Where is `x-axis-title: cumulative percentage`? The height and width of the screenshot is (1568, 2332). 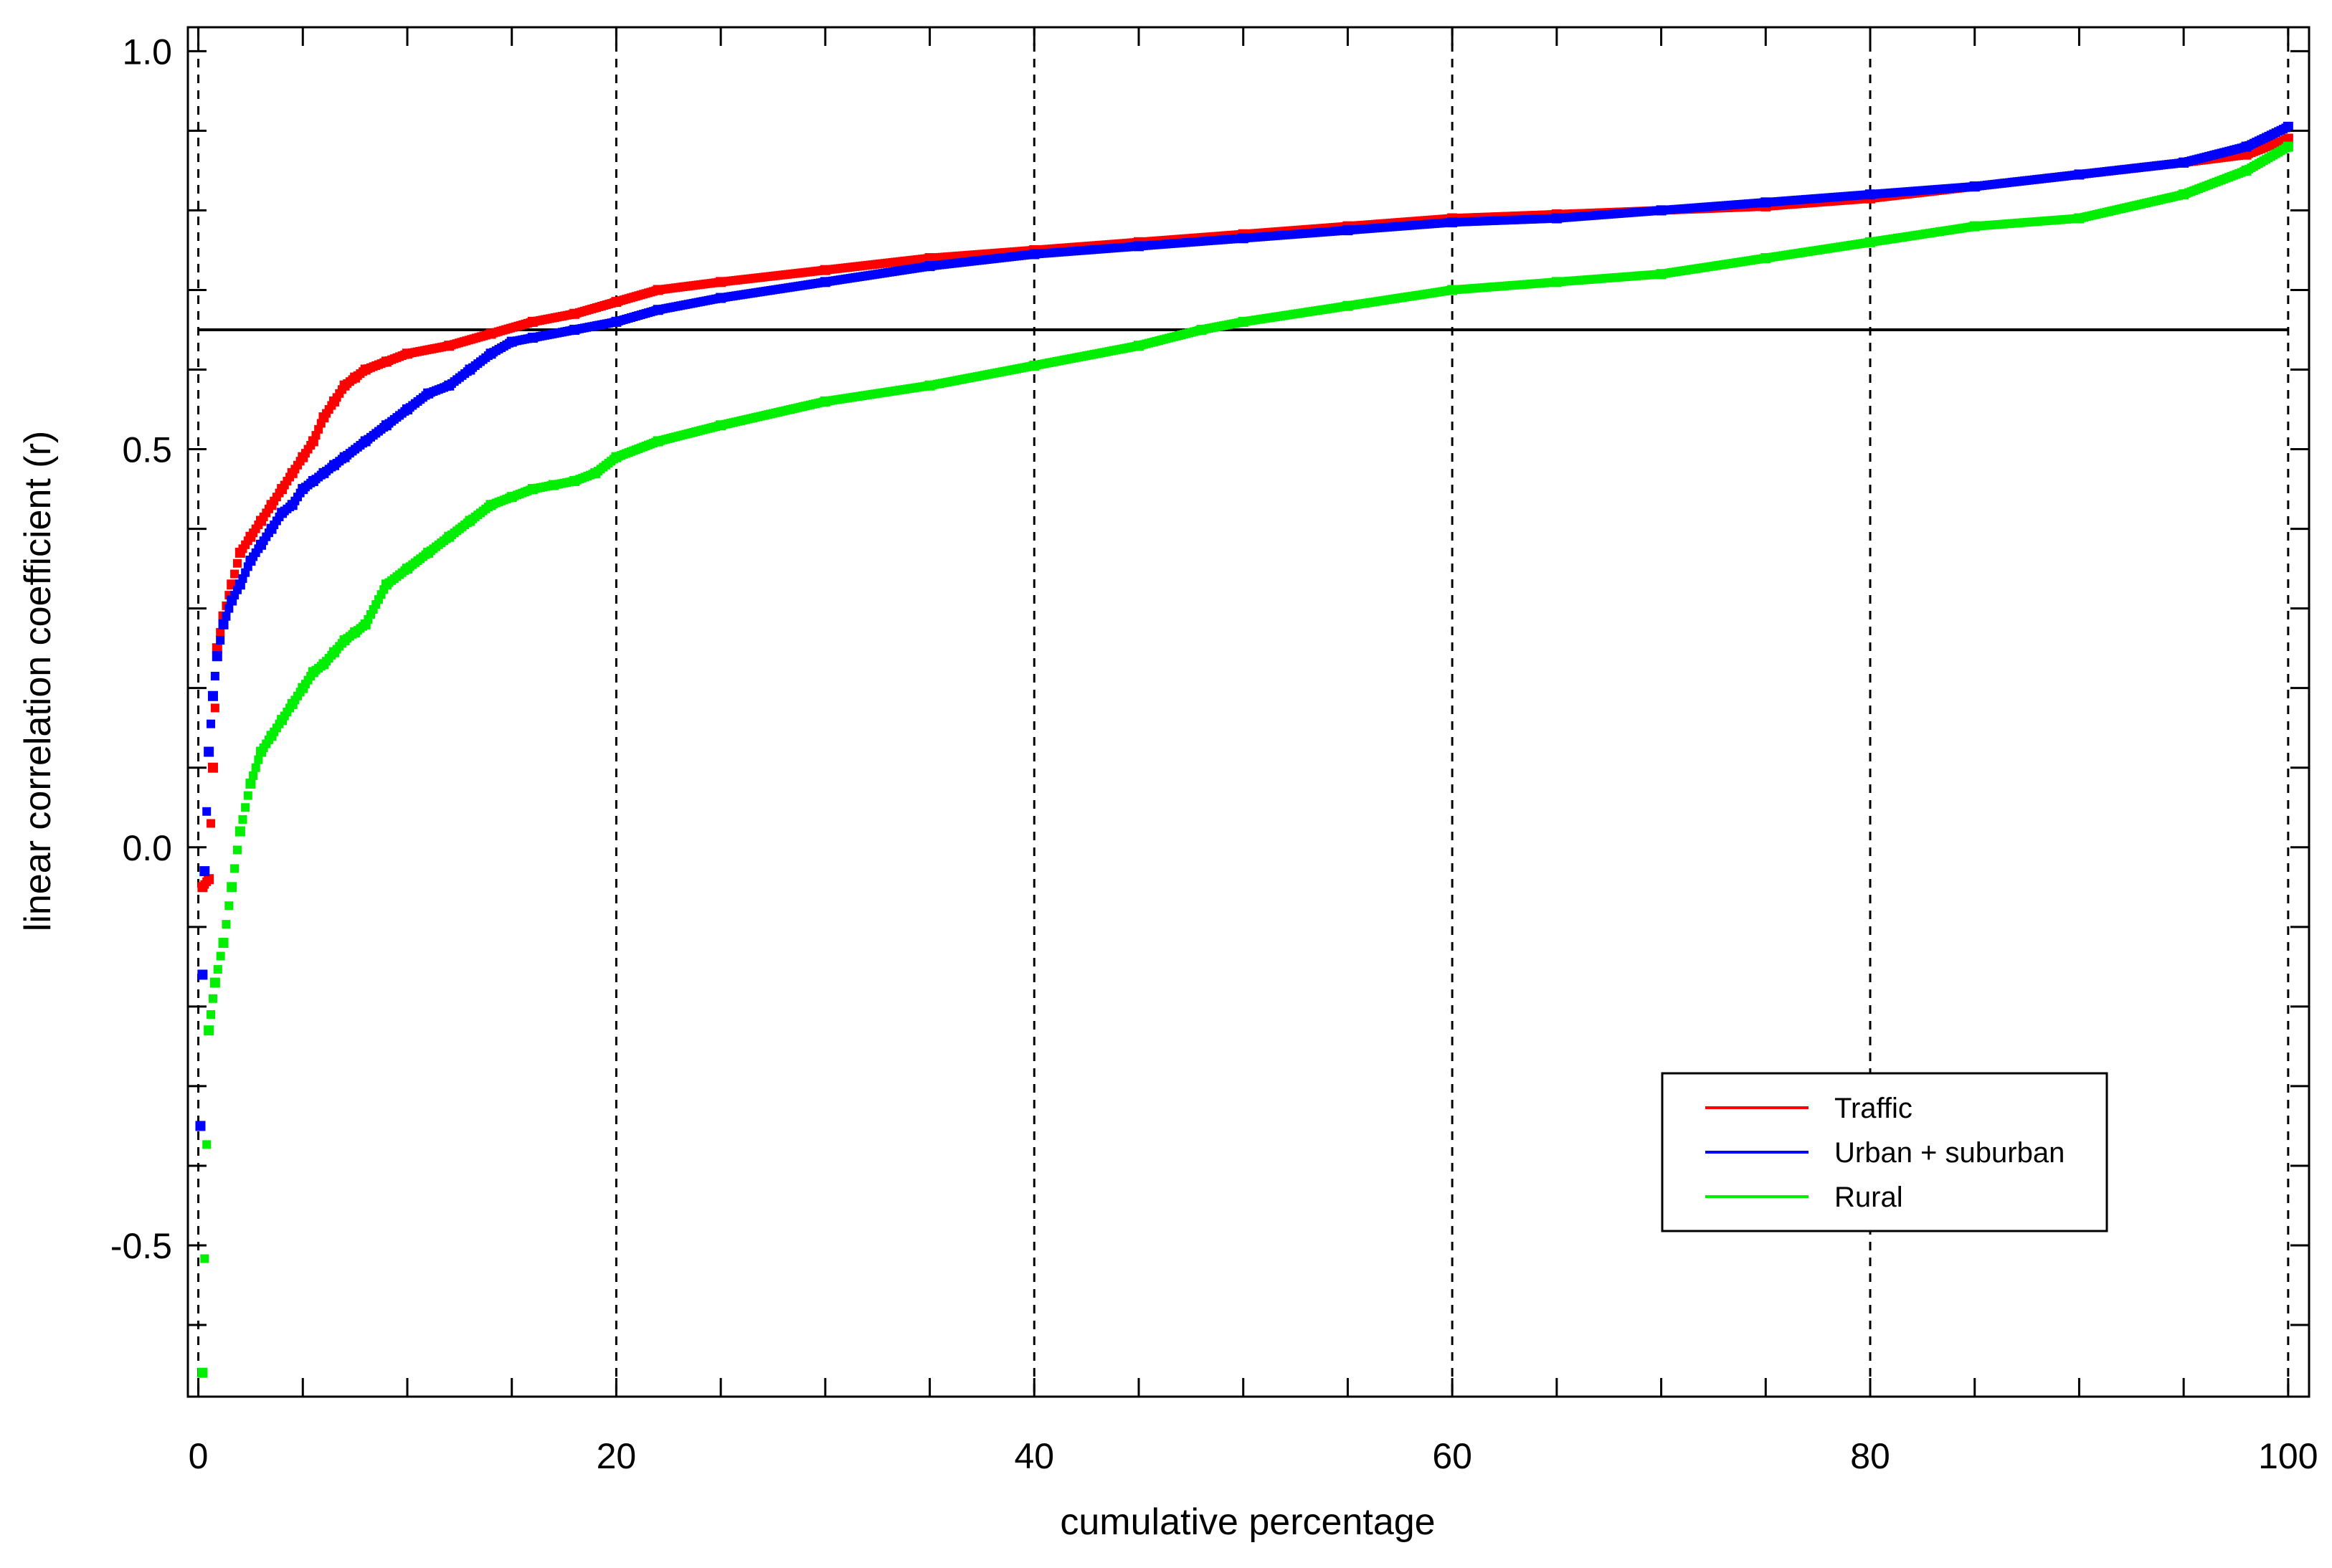 x-axis-title: cumulative percentage is located at coordinates (1247, 1522).